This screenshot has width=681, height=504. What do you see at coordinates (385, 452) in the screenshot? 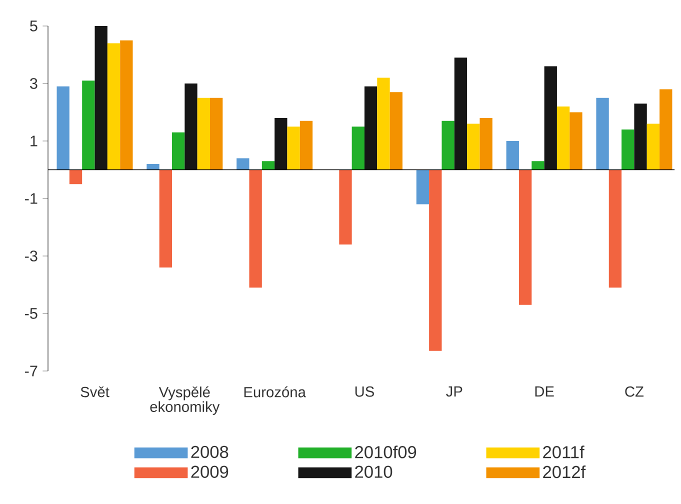
I see `legend-label: 2010f09` at bounding box center [385, 452].